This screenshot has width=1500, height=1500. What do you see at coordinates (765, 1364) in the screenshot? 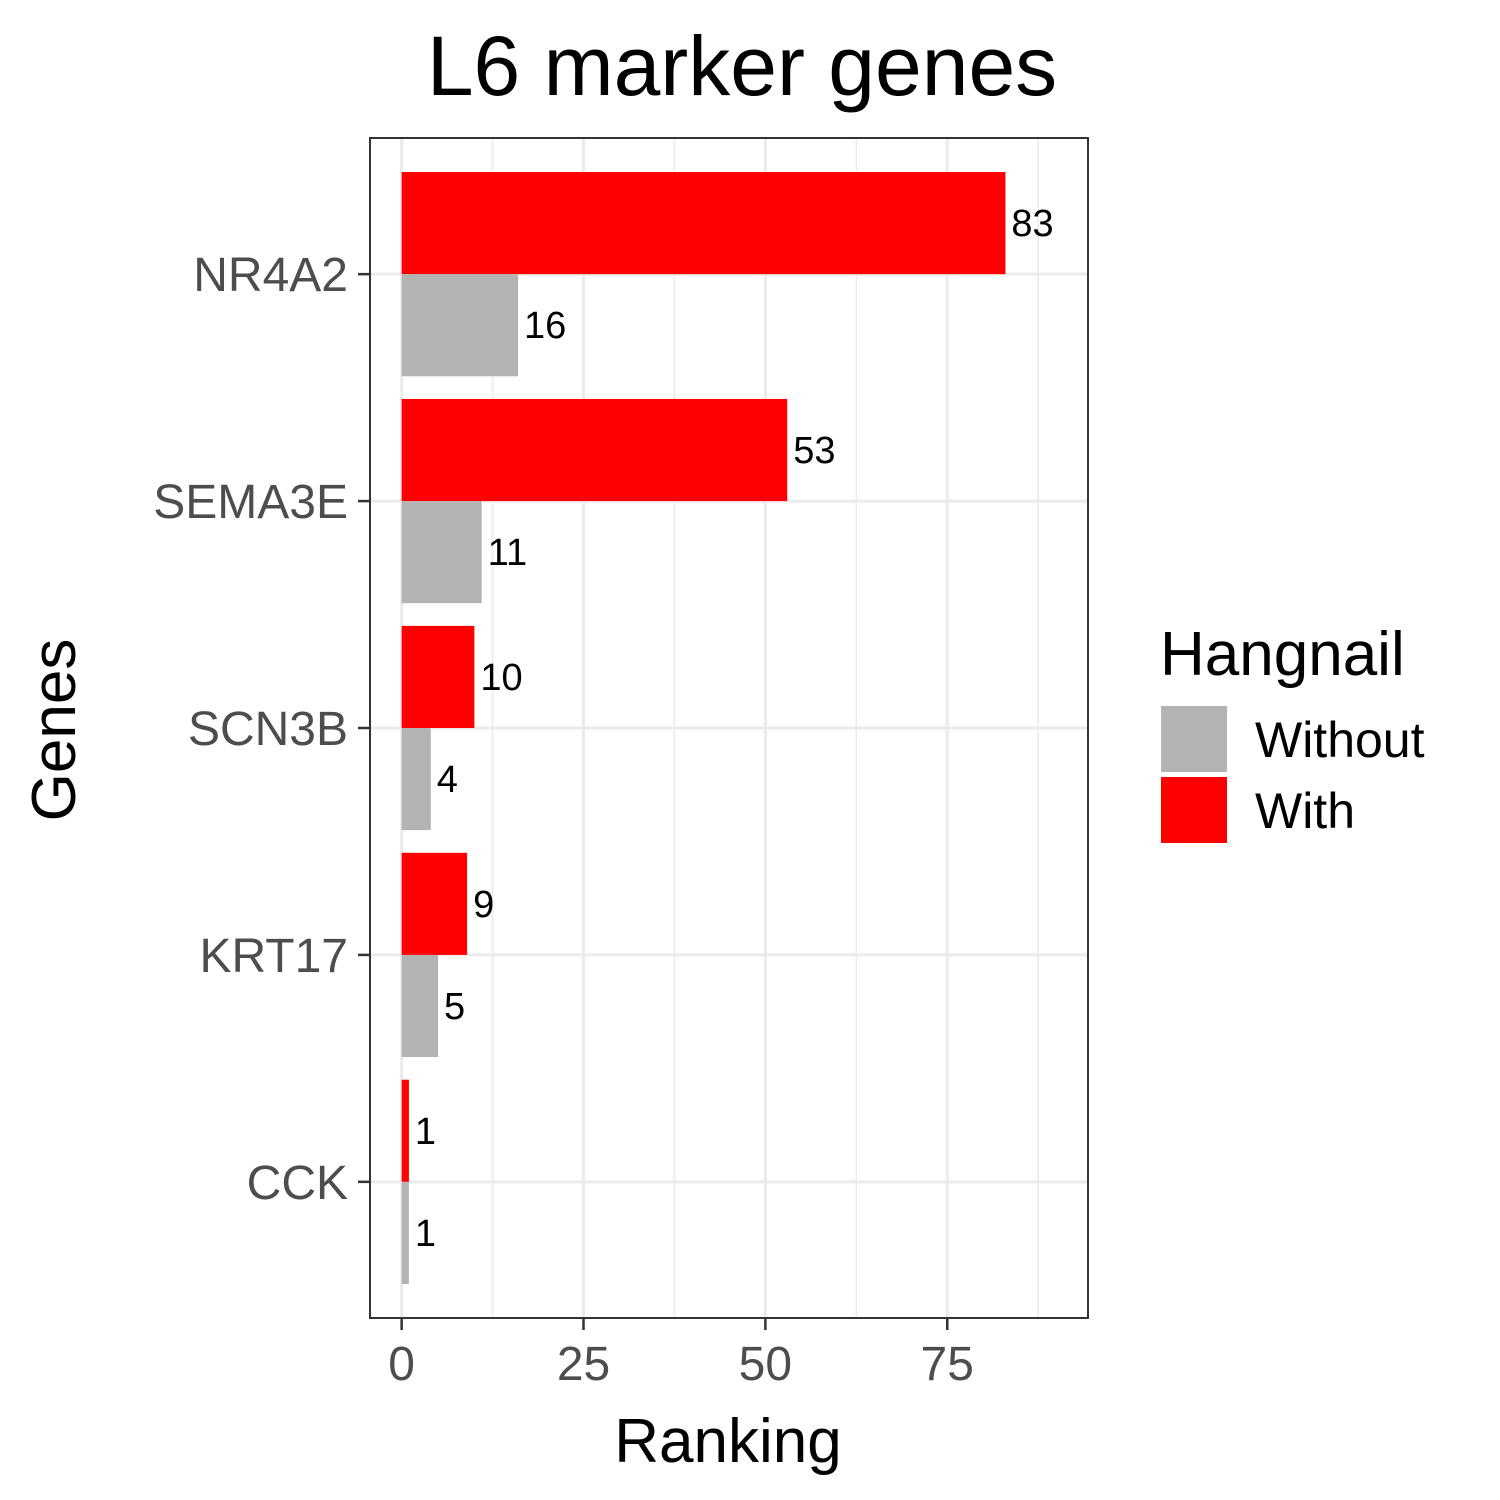
I see `x-tick-label: 50` at bounding box center [765, 1364].